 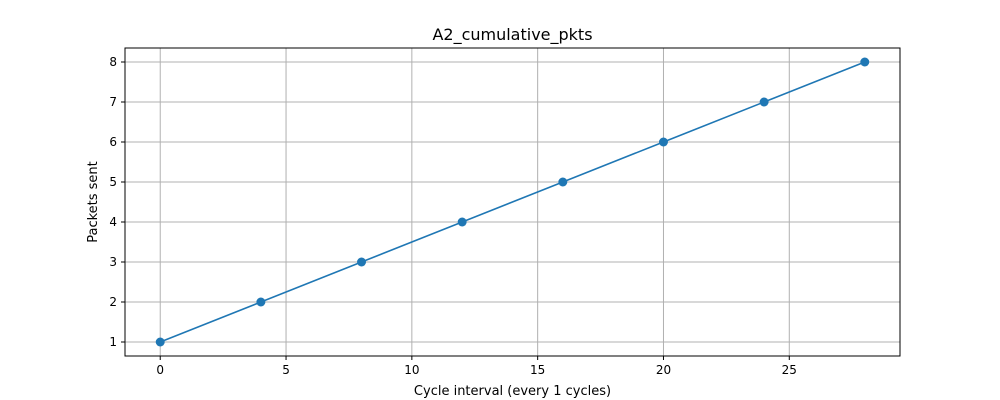 I want to click on y-tick-label: 2, so click(x=113, y=302).